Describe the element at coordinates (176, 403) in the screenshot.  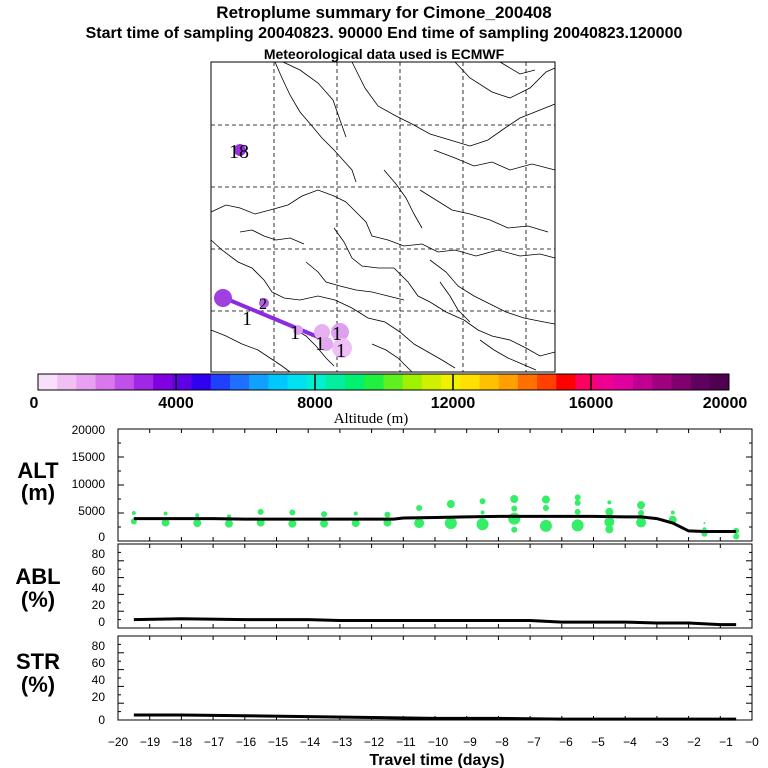
I see `colorbar-tick: 4000` at that location.